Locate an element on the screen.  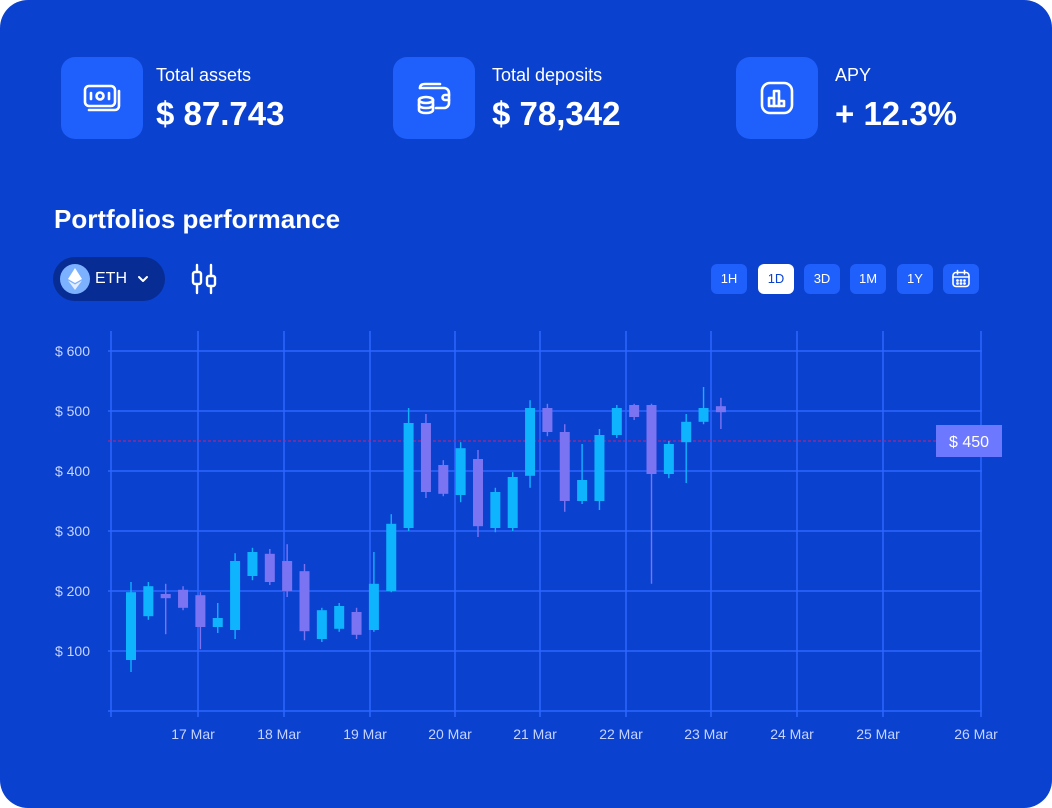
tab-3d: 3D is located at coordinates (822, 279).